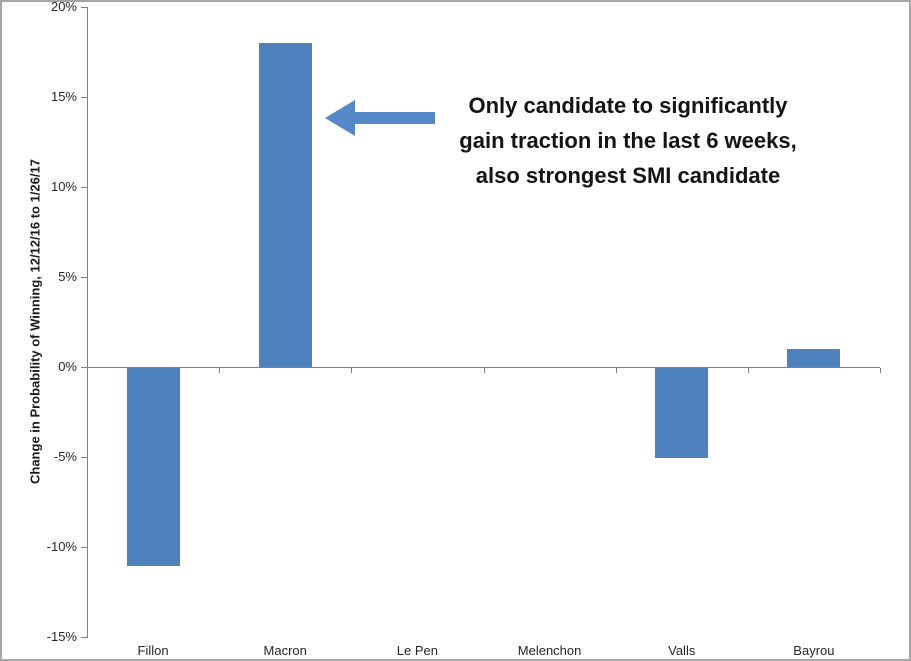 The width and height of the screenshot is (911, 661). I want to click on annotation-arrow-icon, so click(380, 118).